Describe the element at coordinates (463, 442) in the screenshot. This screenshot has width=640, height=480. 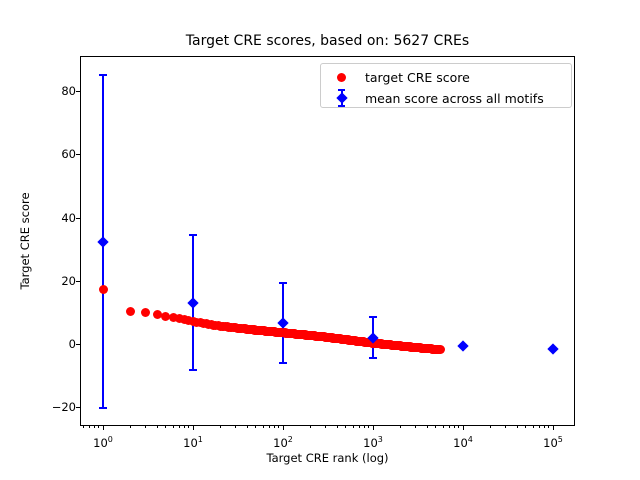
I see `x-tick-label: 104` at that location.